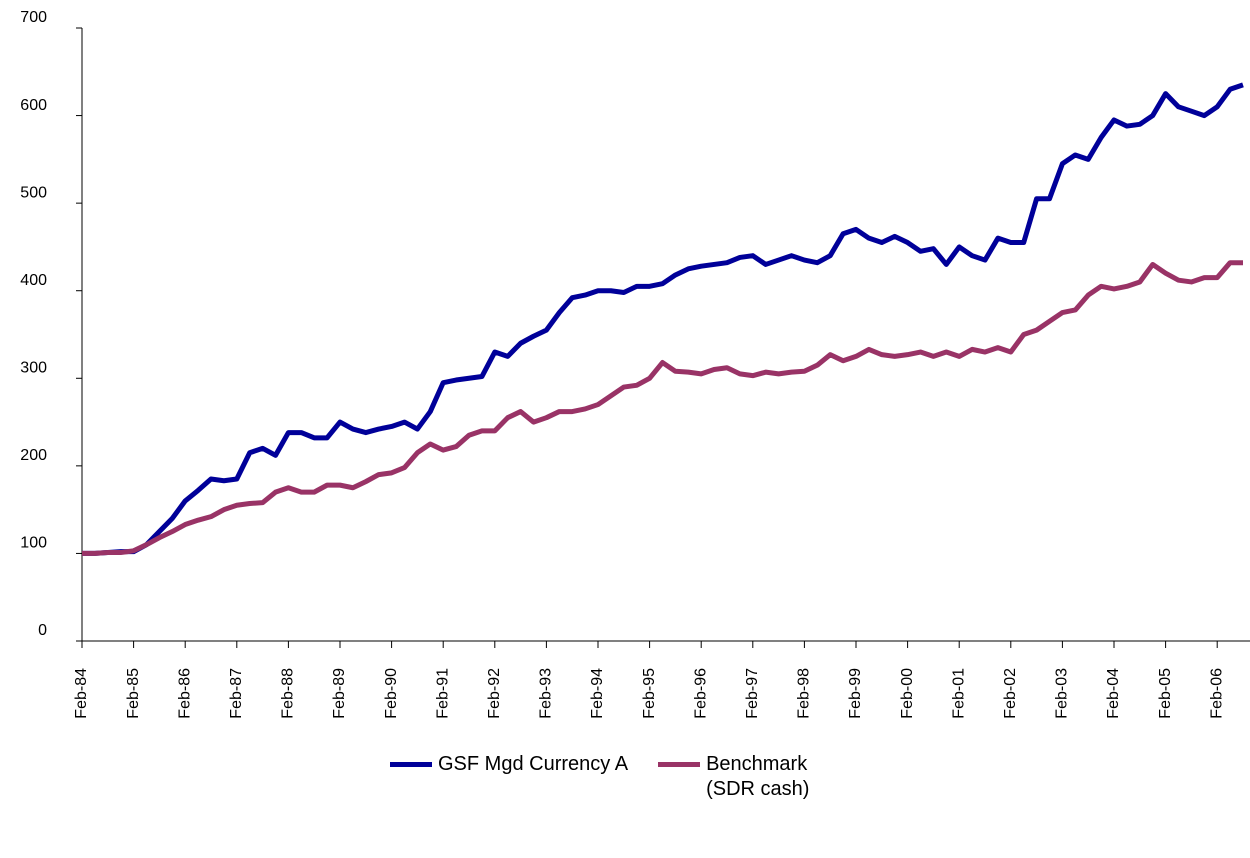 This screenshot has height=858, width=1250. Describe the element at coordinates (33, 280) in the screenshot. I see `y-tick-label: 400` at that location.